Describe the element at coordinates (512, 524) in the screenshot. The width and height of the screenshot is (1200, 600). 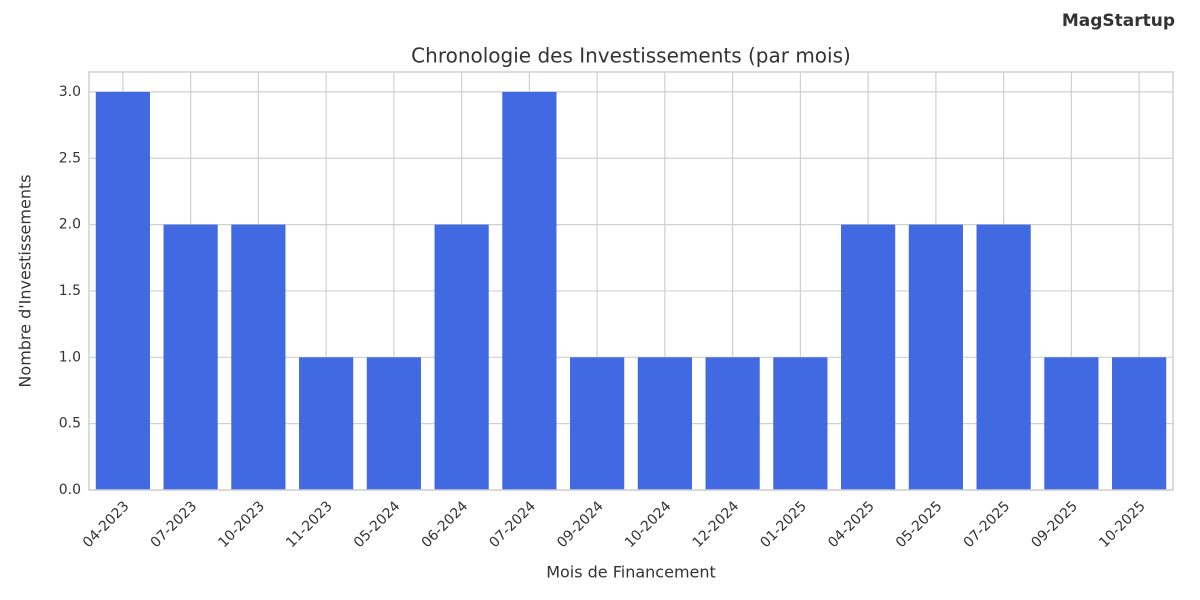
I see `x-tick-label: 07-2024` at that location.